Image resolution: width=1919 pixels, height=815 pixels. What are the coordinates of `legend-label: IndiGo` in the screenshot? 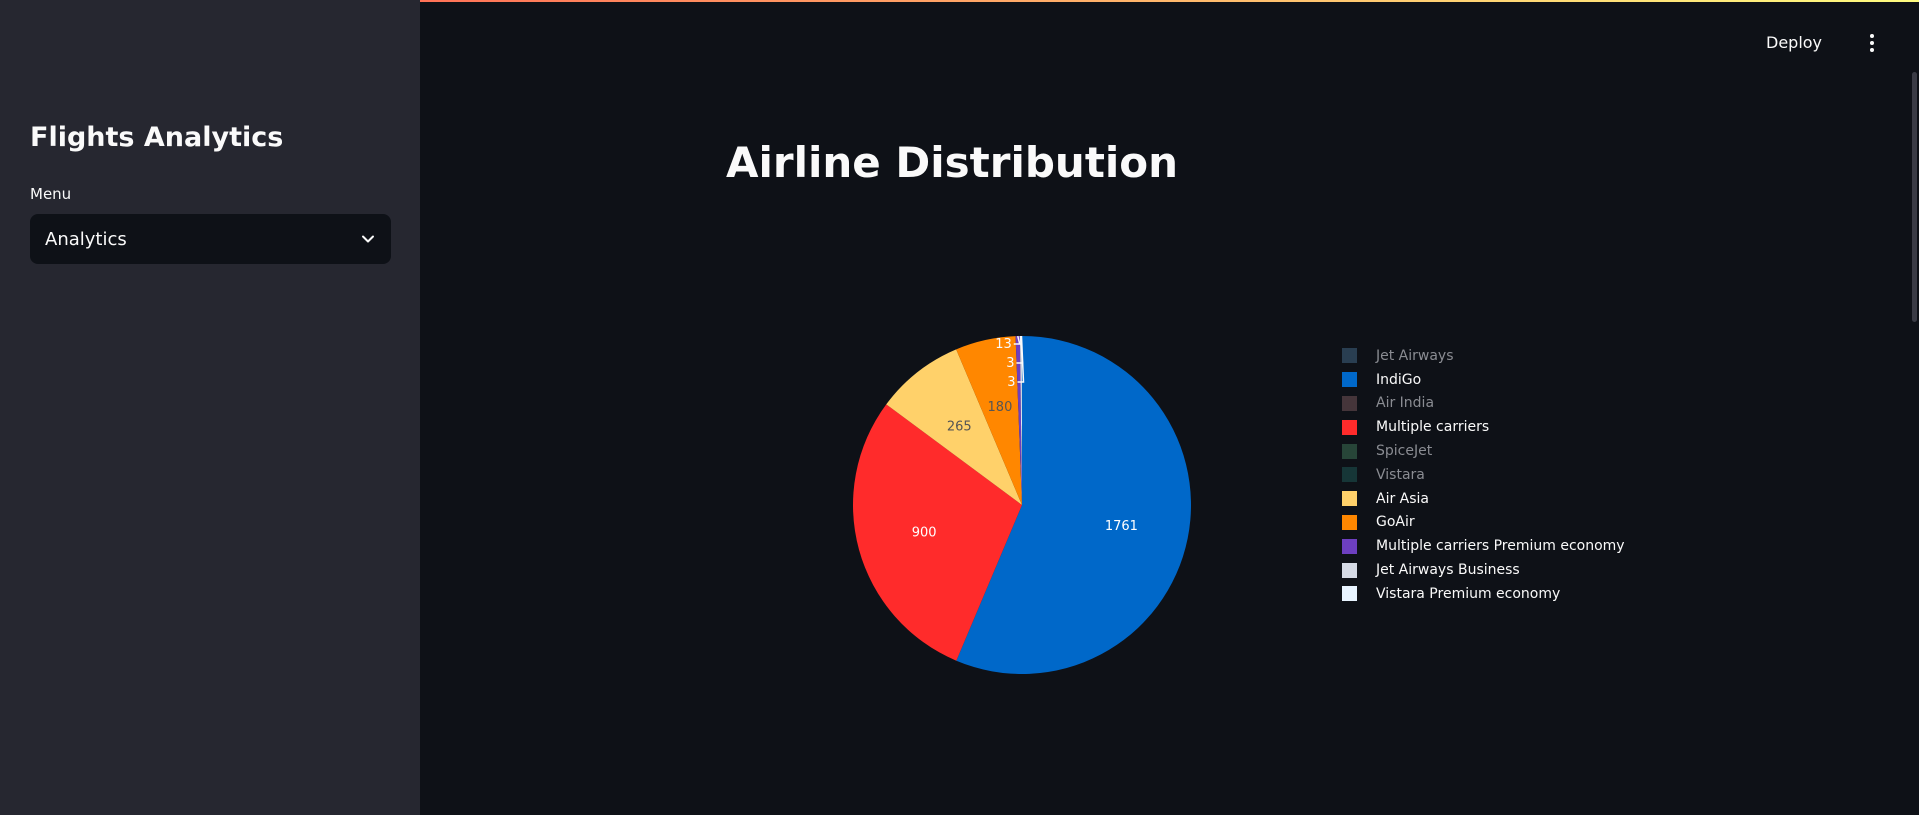 It's located at (1399, 379).